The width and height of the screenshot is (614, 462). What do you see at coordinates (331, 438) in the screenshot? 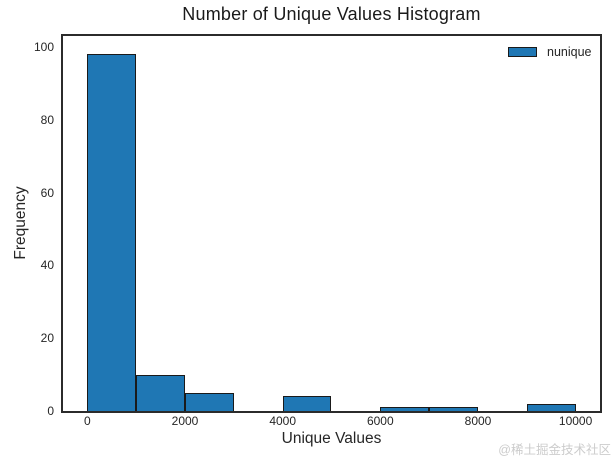
I see `x-axis-label: Unique Values` at bounding box center [331, 438].